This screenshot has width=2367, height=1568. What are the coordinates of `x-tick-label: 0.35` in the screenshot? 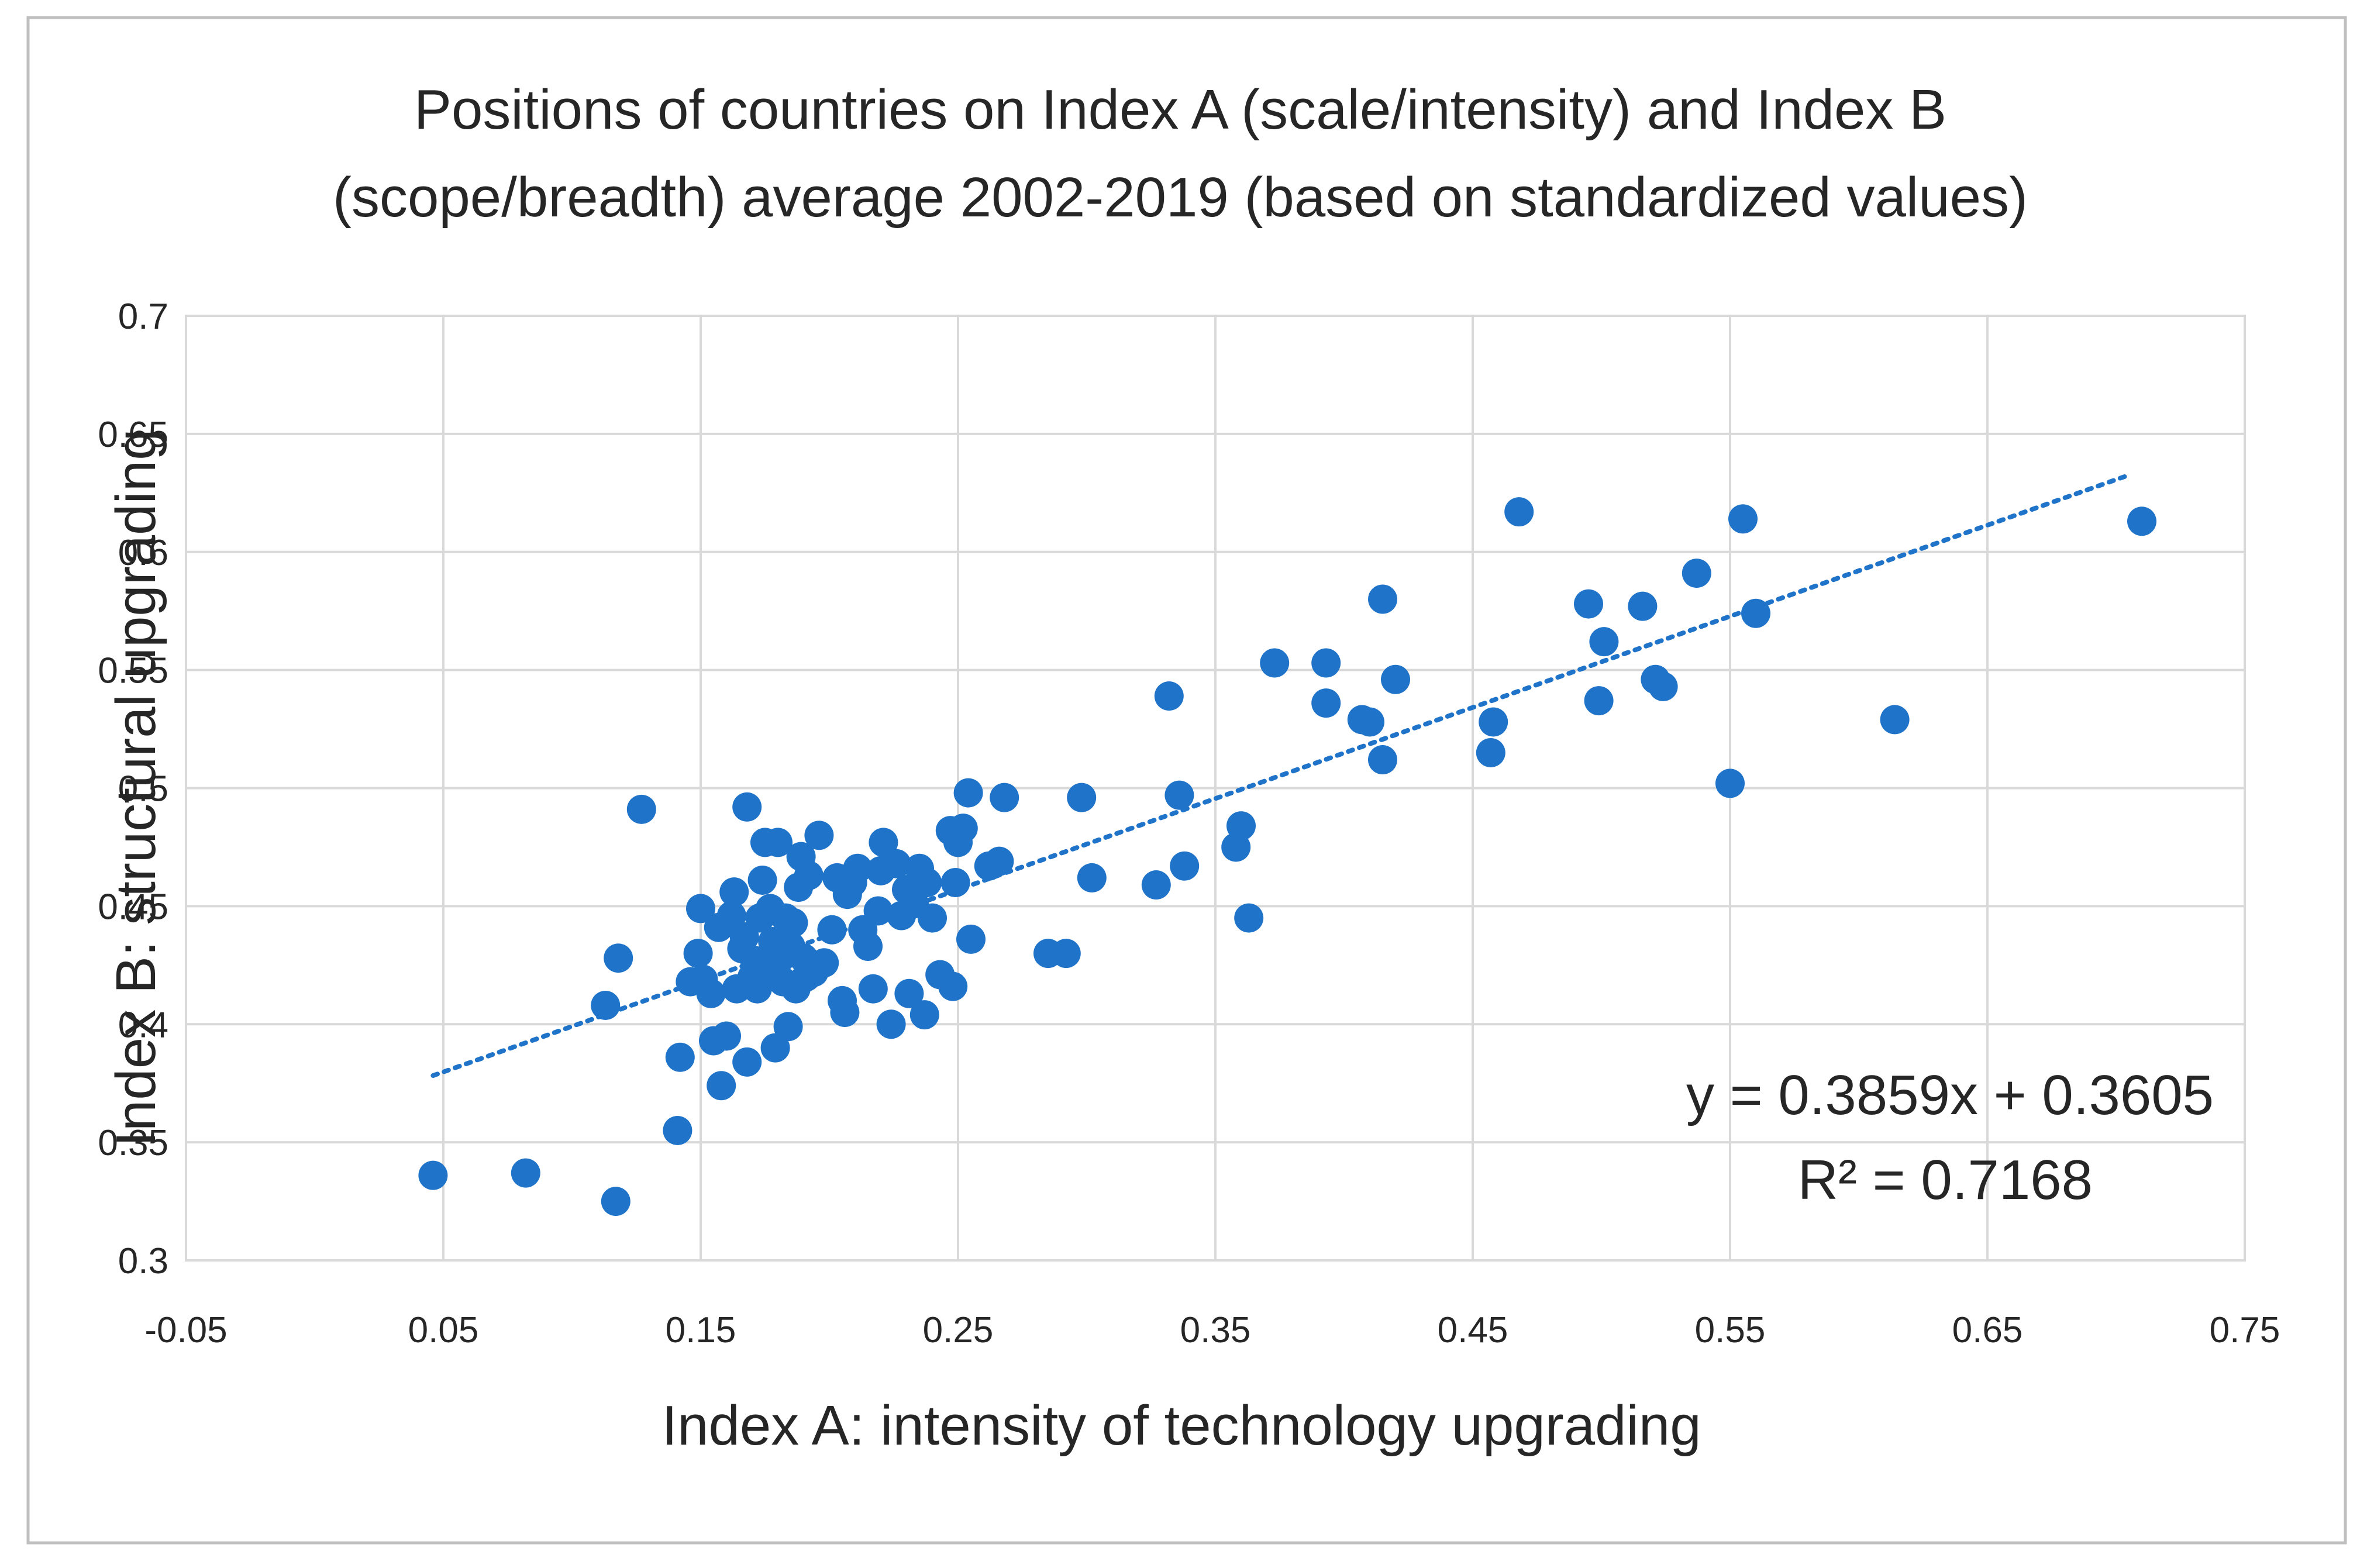 It's located at (1215, 1330).